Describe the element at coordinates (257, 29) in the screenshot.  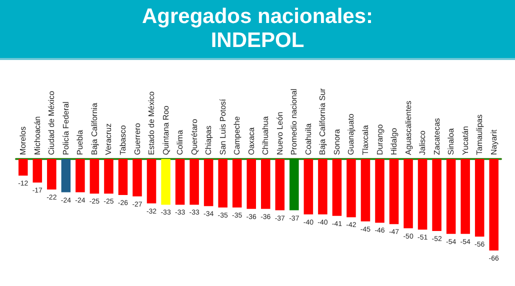
I see `chart-title: Agregados nacionales: INDEPOL` at that location.